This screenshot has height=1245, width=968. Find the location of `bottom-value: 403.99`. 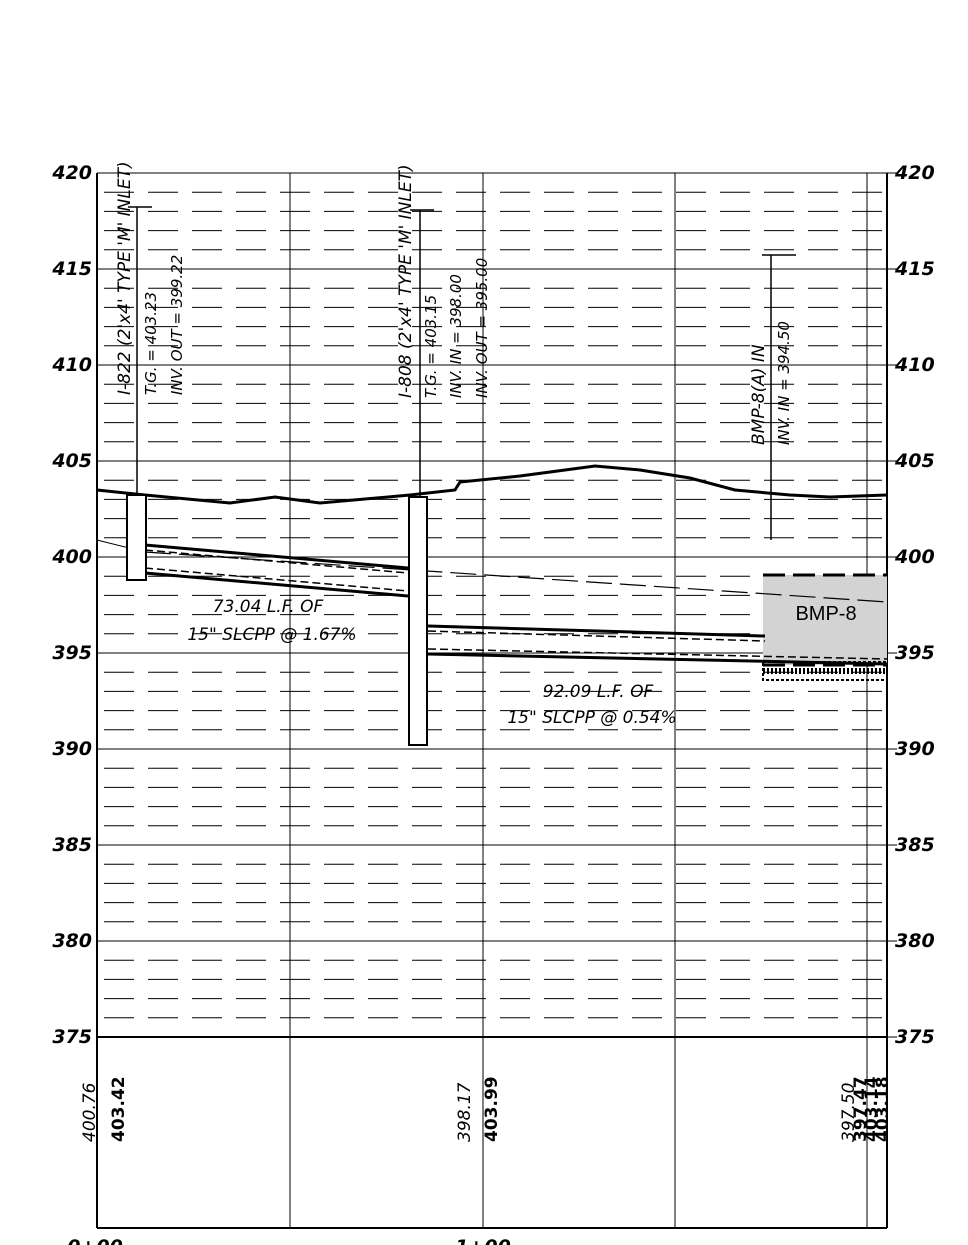

bottom-value: 403.99 is located at coordinates (492, 1109).